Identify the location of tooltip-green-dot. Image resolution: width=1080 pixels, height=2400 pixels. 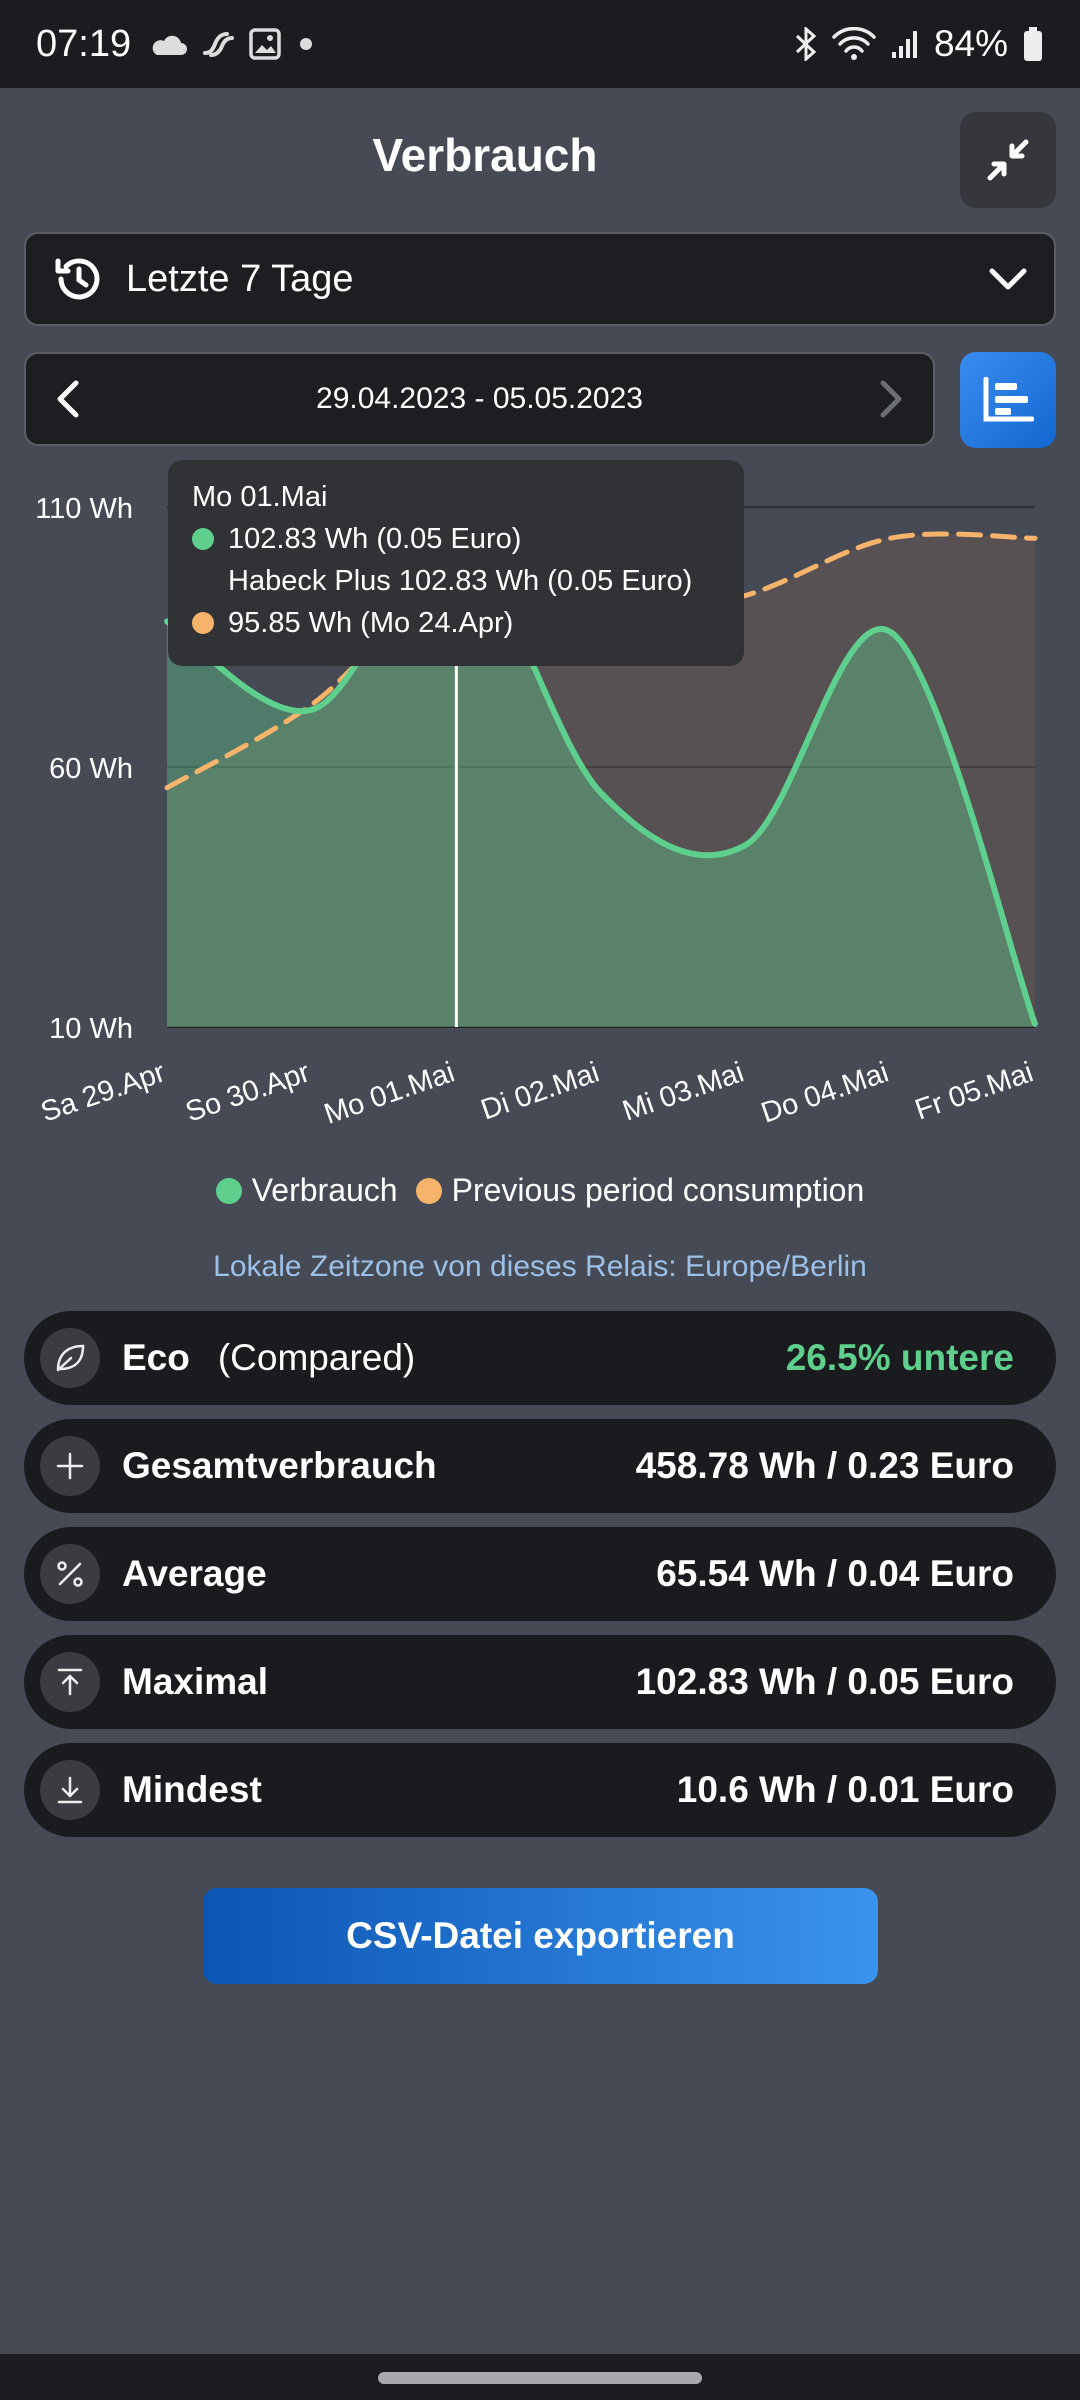
(203, 539).